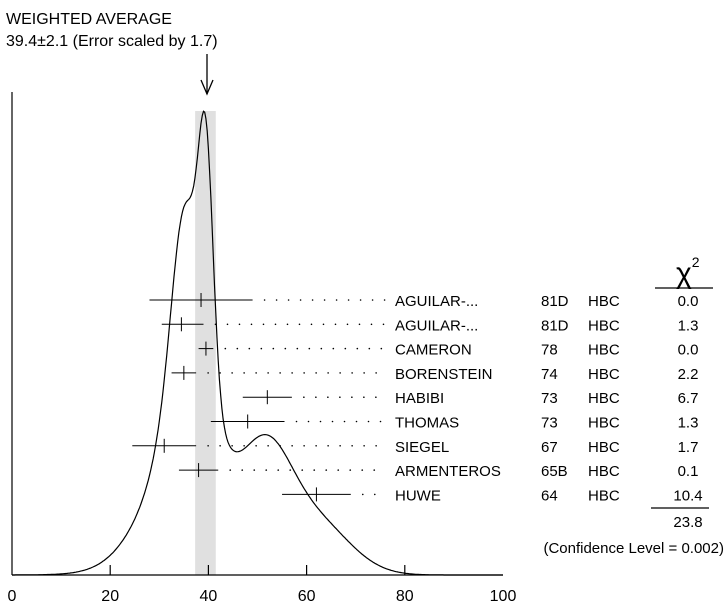 This screenshot has width=728, height=607. What do you see at coordinates (555, 301) in the screenshot?
I see `measurement-year: 81D` at bounding box center [555, 301].